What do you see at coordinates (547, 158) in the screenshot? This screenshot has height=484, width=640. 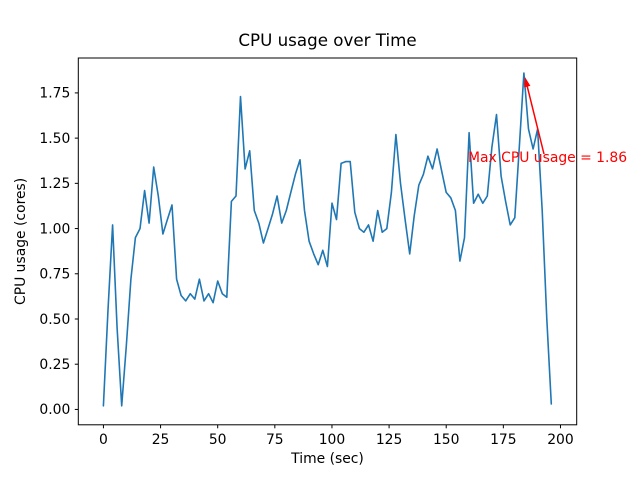 I see `max-annotation-label: Max CPU usage = 1.86` at bounding box center [547, 158].